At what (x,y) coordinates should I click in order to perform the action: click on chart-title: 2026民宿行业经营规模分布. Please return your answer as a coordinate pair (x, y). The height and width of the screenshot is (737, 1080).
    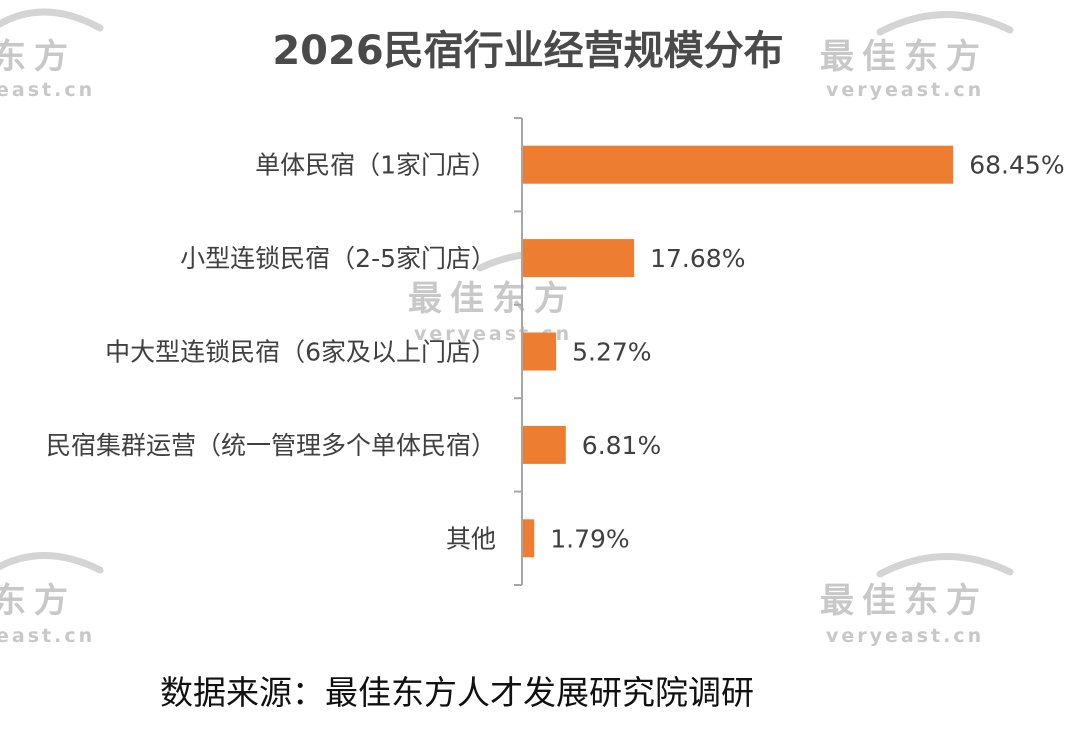
    Looking at the image, I should click on (527, 51).